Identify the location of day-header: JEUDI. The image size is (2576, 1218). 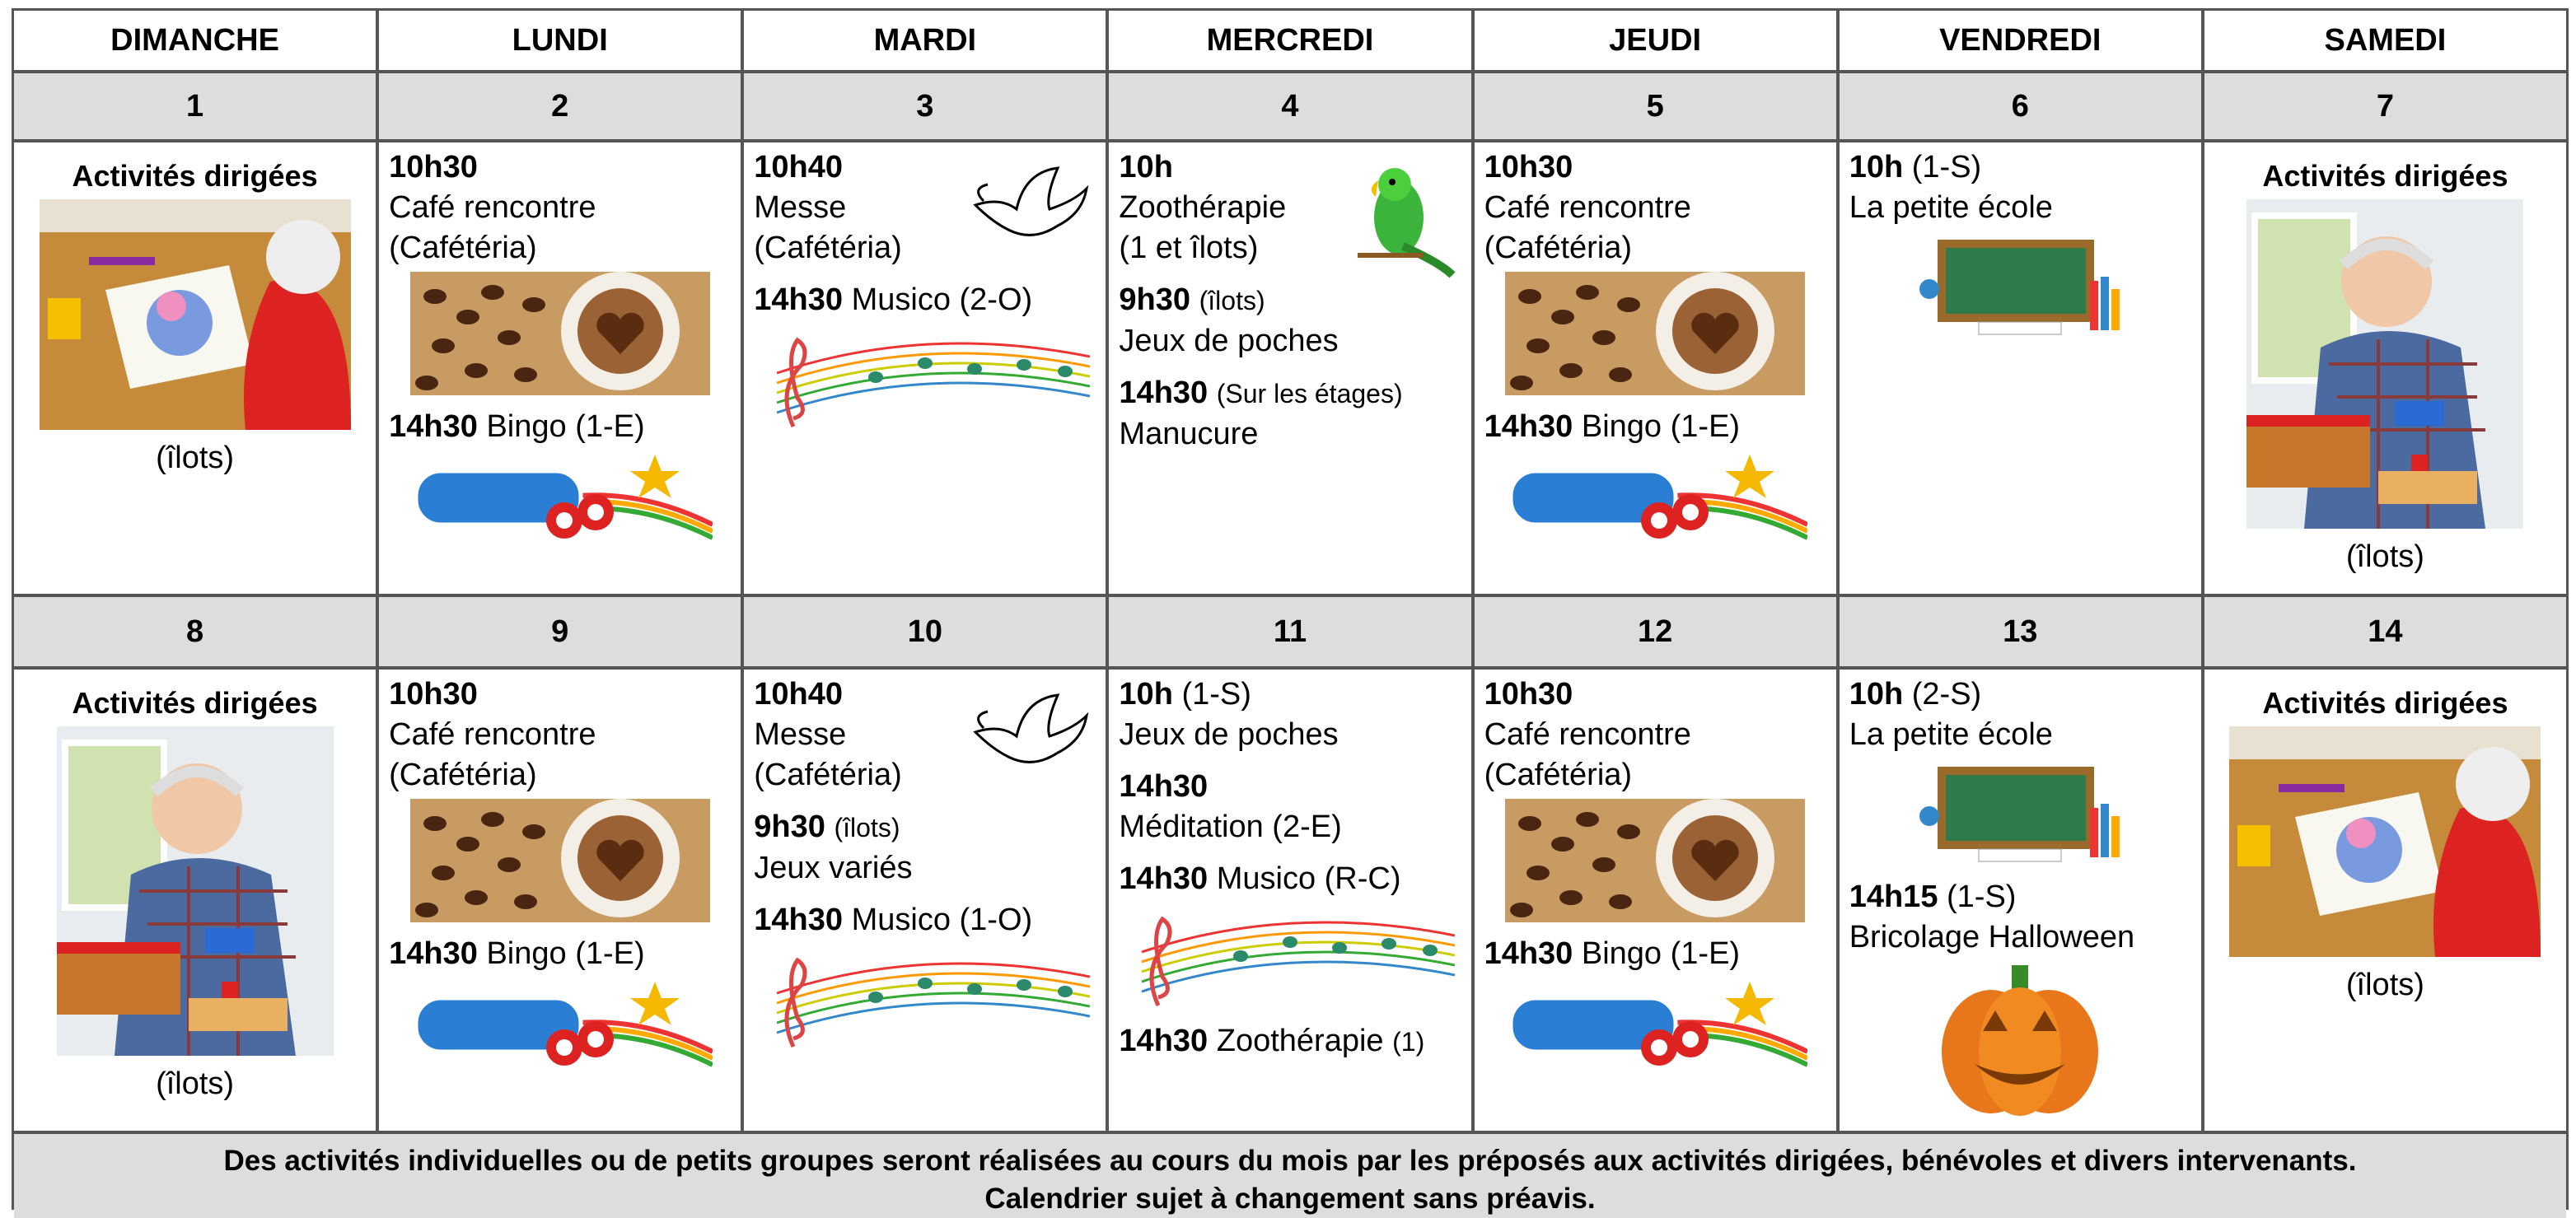
(1655, 40).